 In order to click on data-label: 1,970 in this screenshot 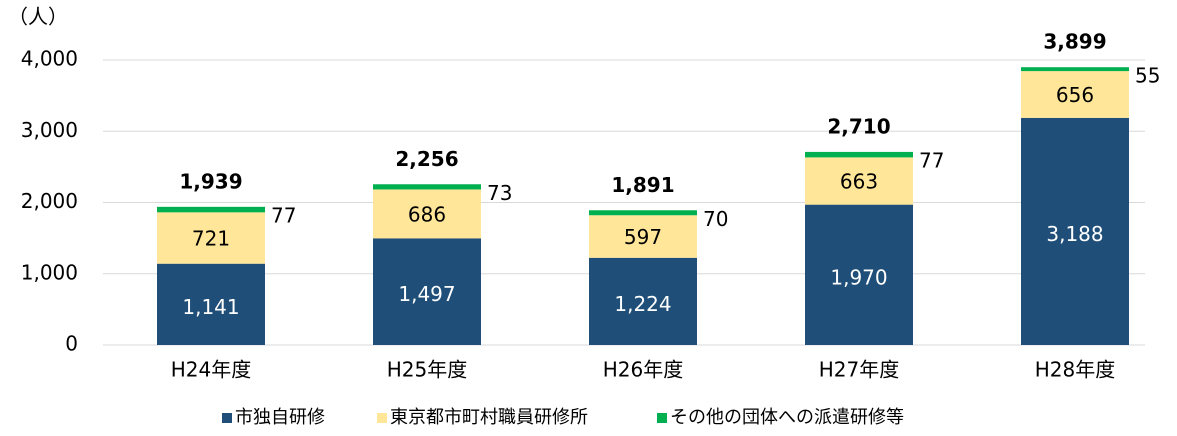, I will do `click(858, 277)`.